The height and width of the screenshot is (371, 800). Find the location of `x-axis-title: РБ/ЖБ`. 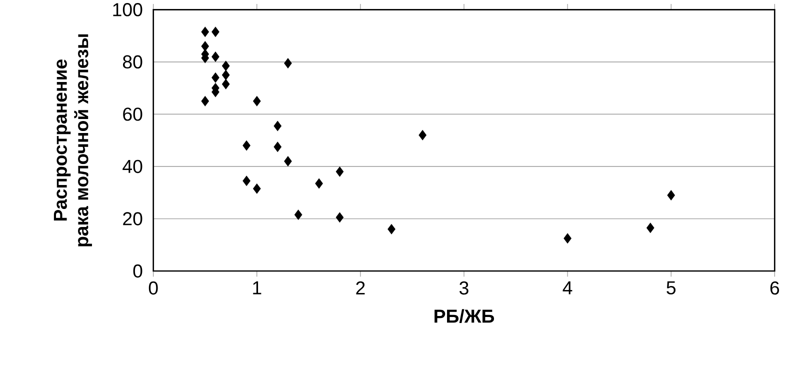

x-axis-title: РБ/ЖБ is located at coordinates (464, 316).